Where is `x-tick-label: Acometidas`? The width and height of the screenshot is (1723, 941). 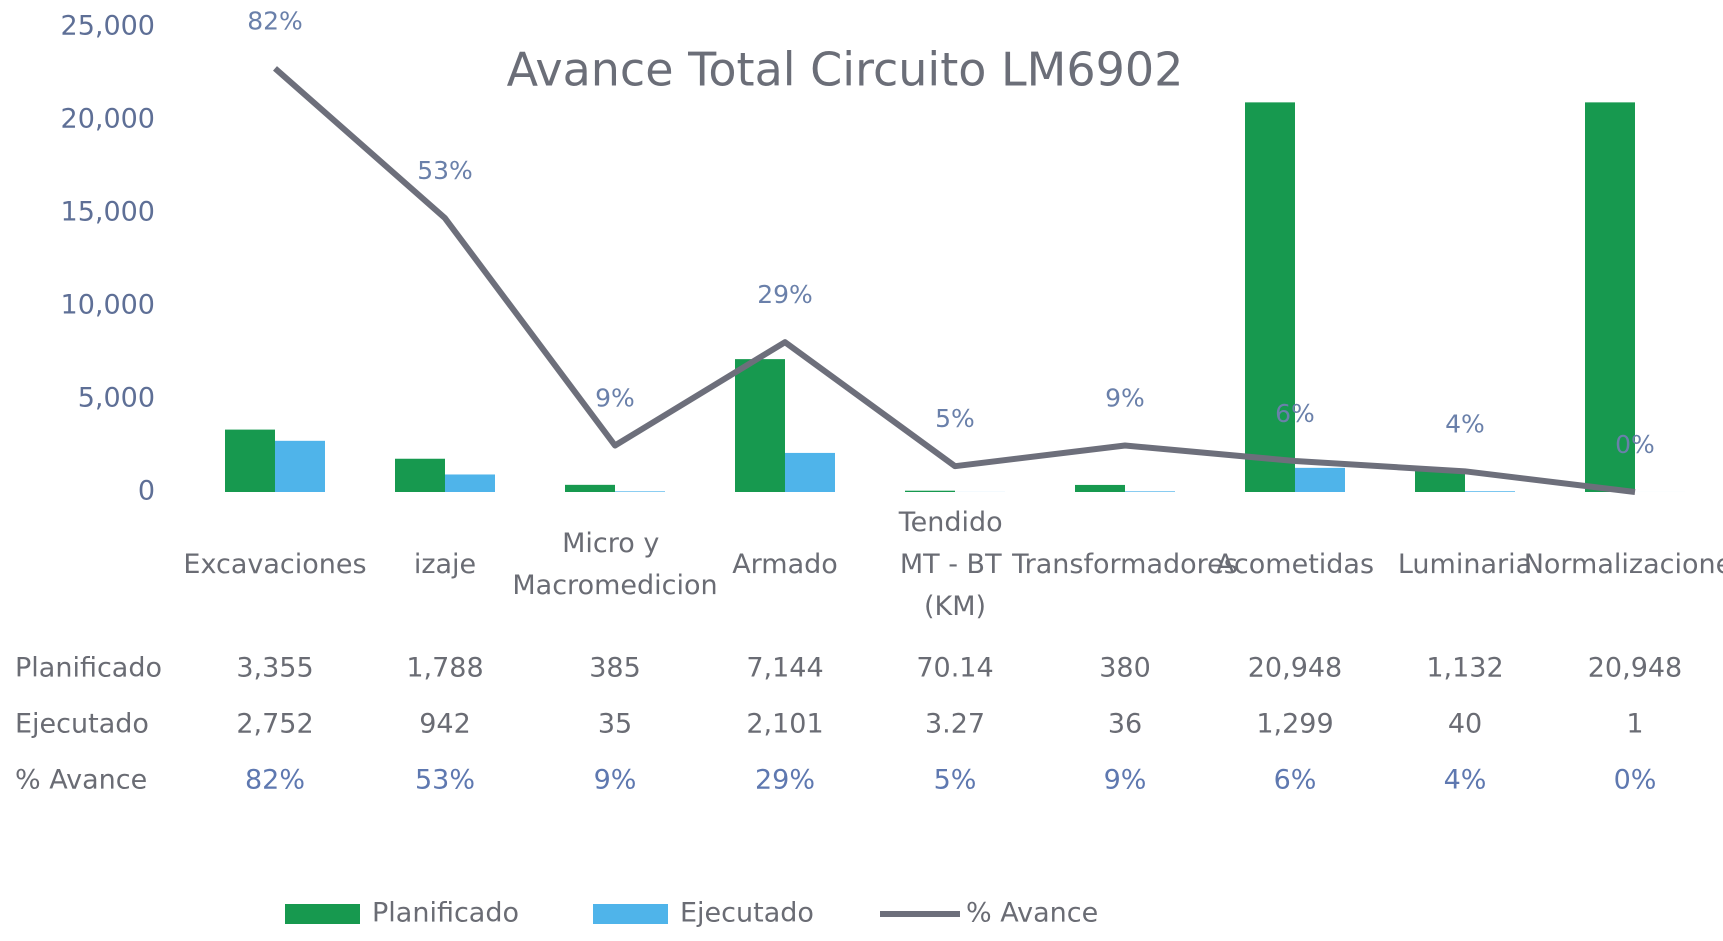 x-tick-label: Acometidas is located at coordinates (1295, 564).